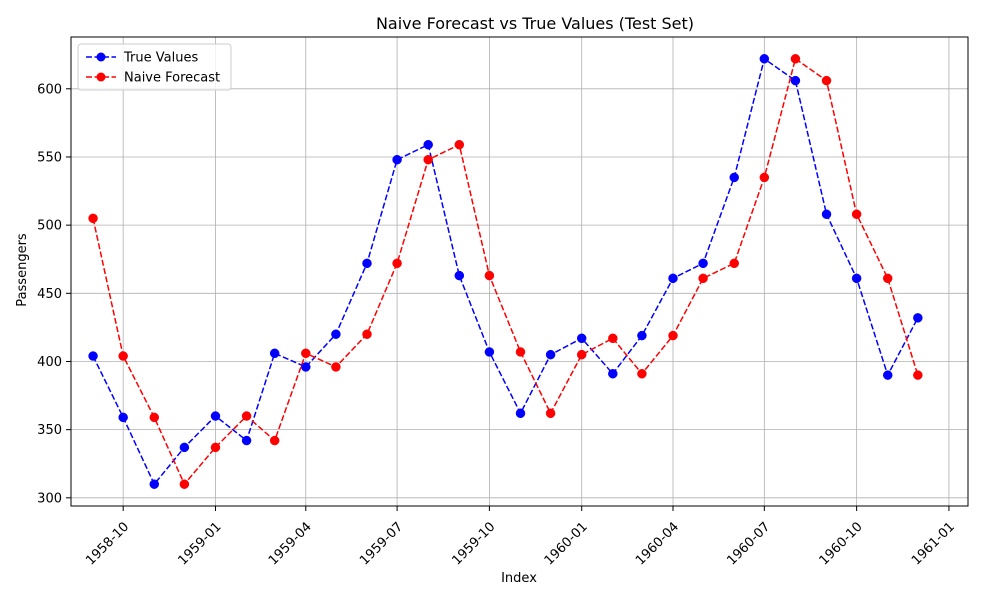  I want to click on legend-item: True Values, so click(142, 58).